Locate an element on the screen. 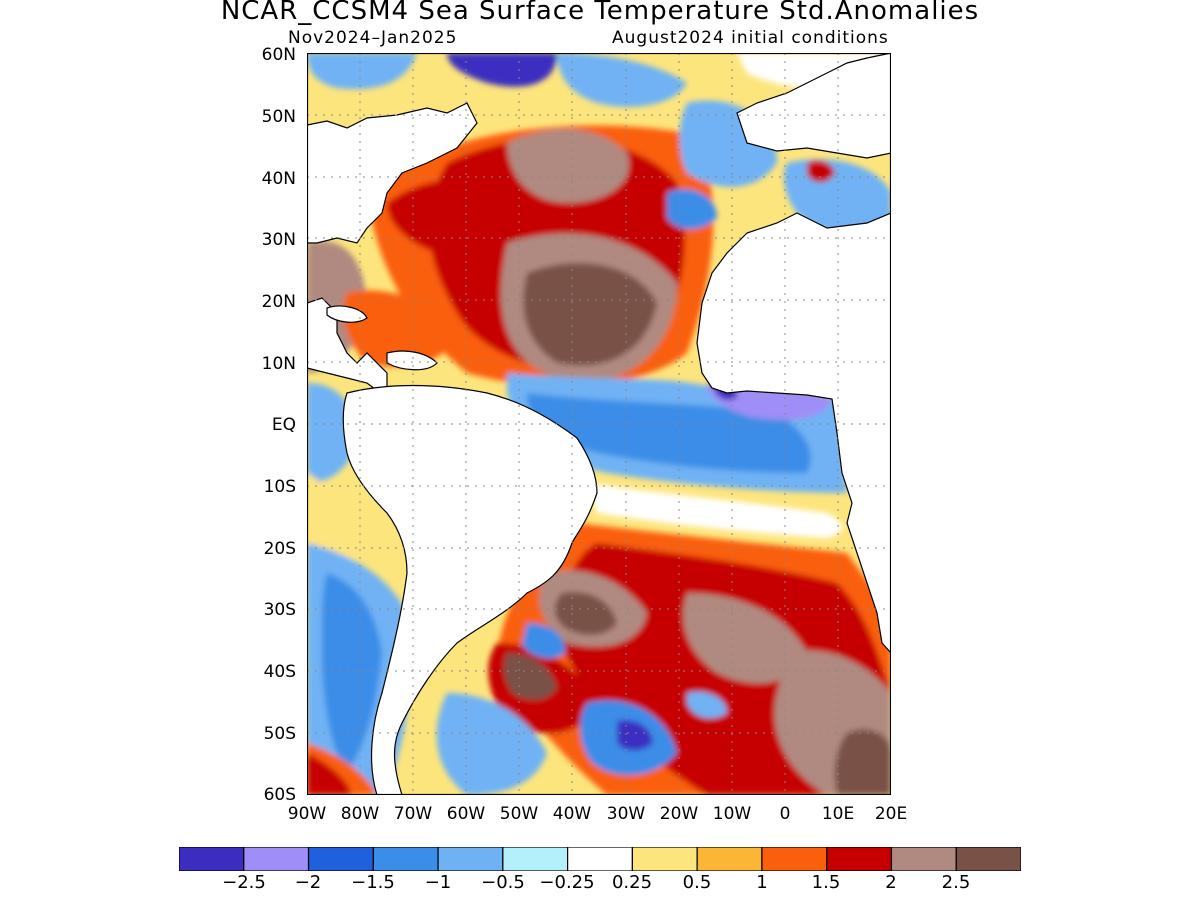 Image resolution: width=1200 pixels, height=900 pixels. forecast-period: Nov2024–Jan2025 is located at coordinates (373, 38).